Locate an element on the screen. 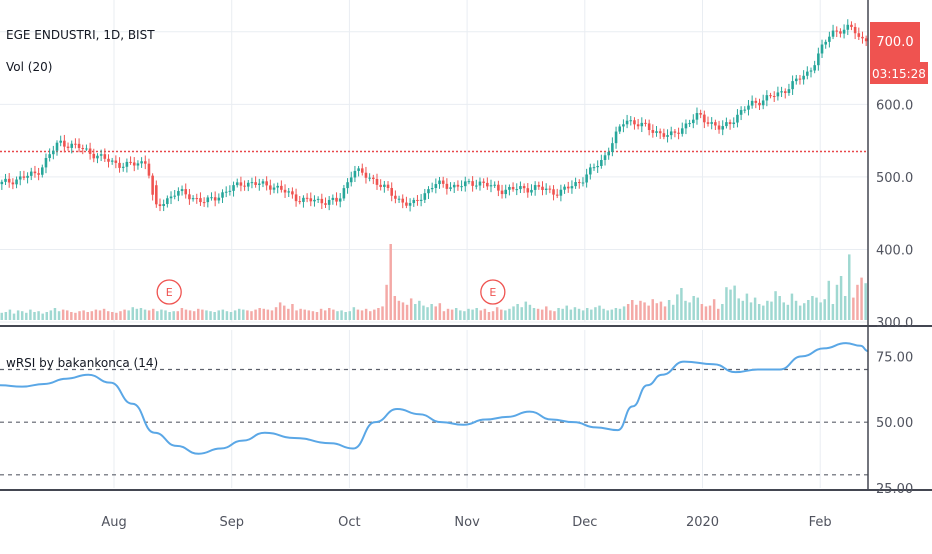 This screenshot has height=554, width=932. earnings-marker is located at coordinates (493, 292).